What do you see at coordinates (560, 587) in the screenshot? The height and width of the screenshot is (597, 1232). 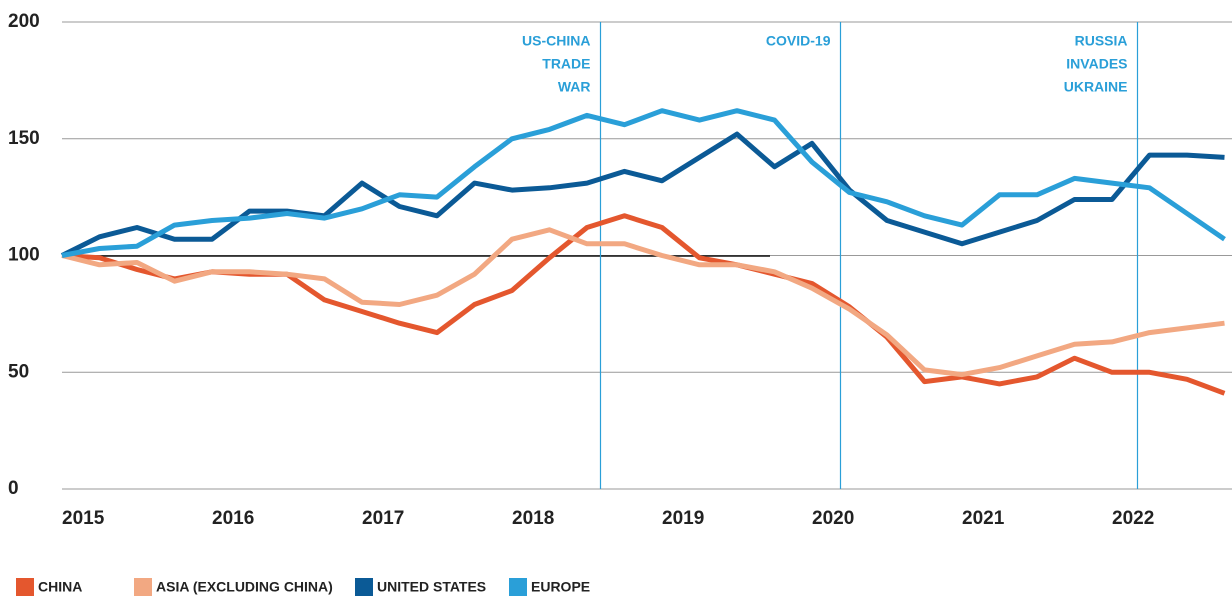 I see `legend-label: EUROPE` at bounding box center [560, 587].